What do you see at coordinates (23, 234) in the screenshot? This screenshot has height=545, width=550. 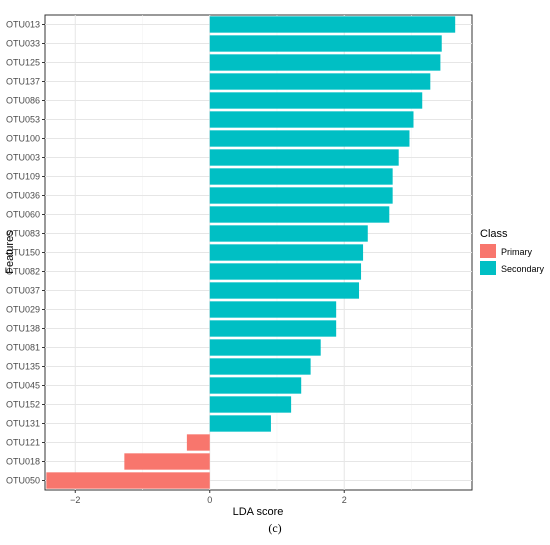 I see `y-tick-label-otu083: OTU083` at bounding box center [23, 234].